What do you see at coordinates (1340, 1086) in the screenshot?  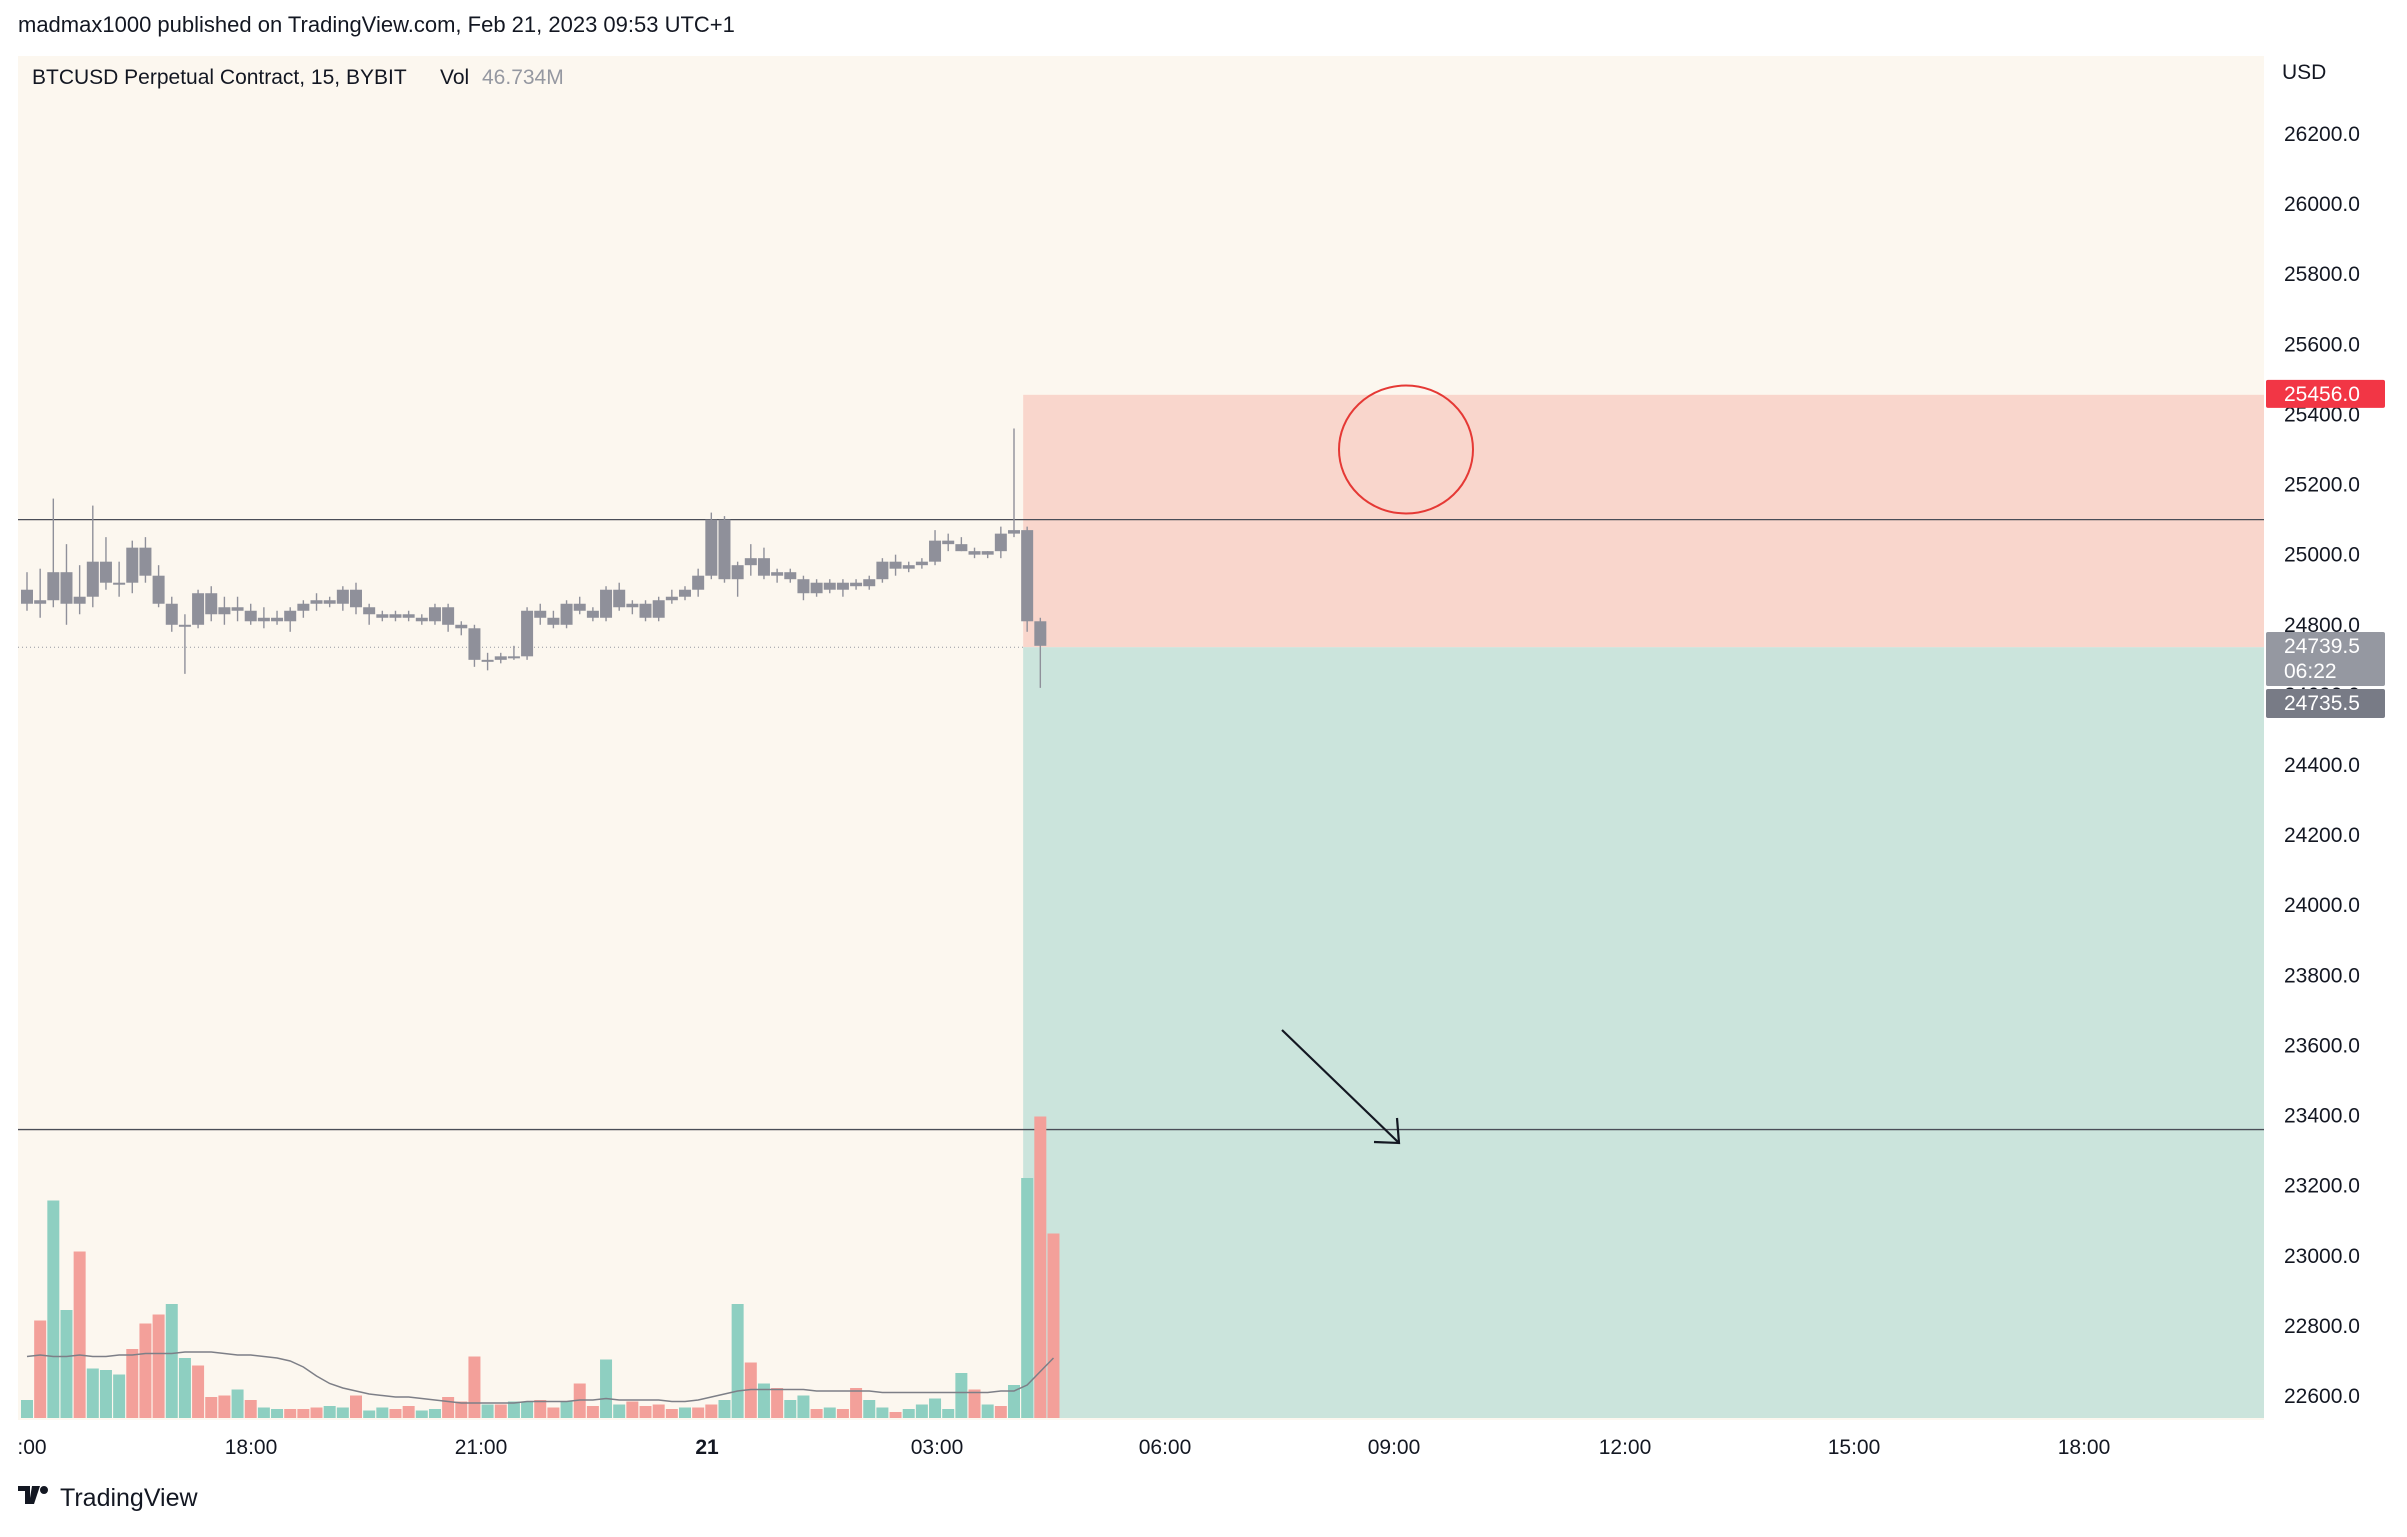 I see `arrow-line` at bounding box center [1340, 1086].